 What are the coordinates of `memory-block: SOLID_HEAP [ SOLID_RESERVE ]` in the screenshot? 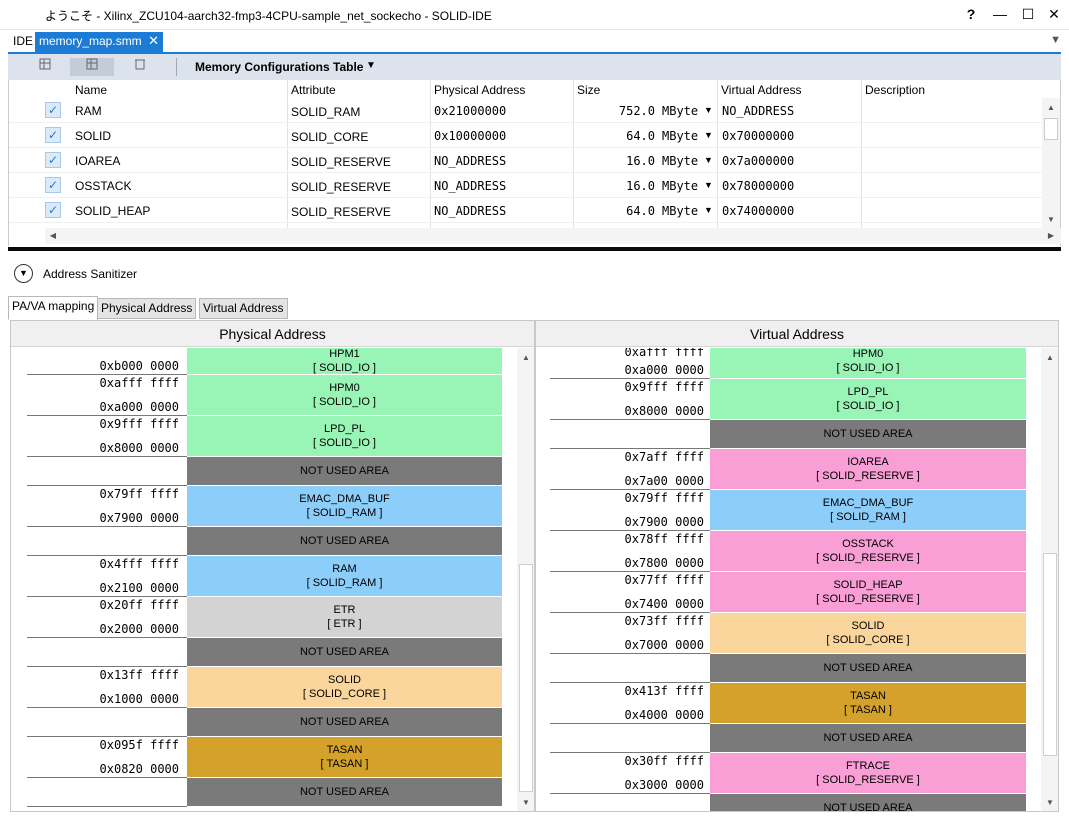 It's located at (868, 592).